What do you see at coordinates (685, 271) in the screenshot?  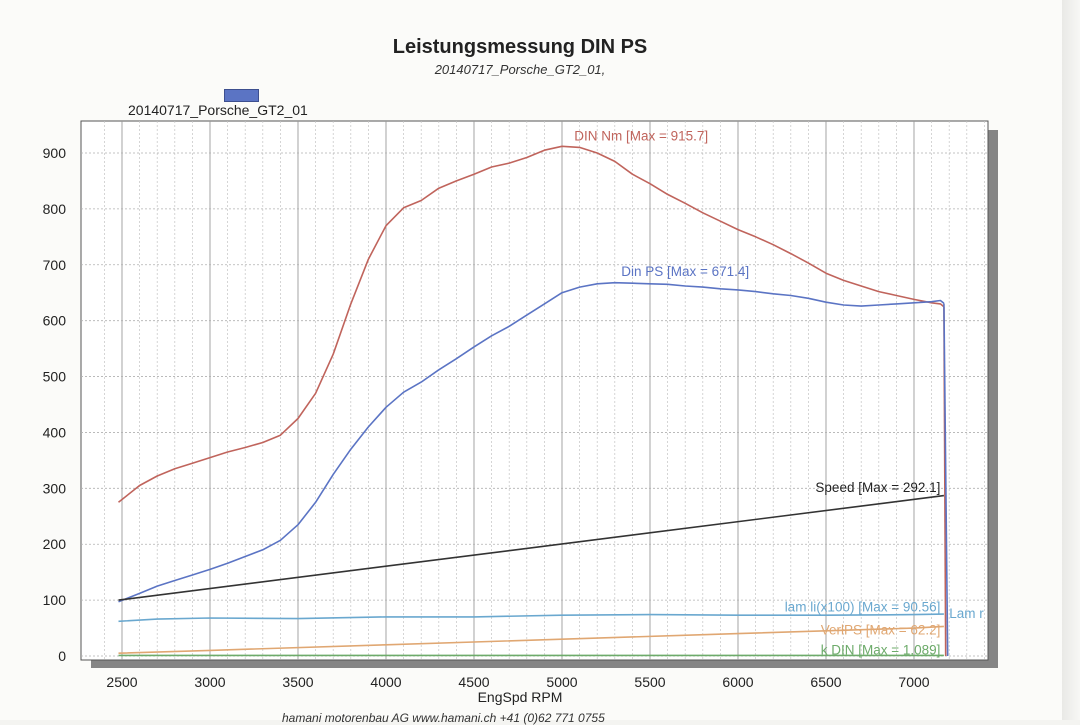 I see `series-label-din-ps: Din PS [Max = 671.4]` at bounding box center [685, 271].